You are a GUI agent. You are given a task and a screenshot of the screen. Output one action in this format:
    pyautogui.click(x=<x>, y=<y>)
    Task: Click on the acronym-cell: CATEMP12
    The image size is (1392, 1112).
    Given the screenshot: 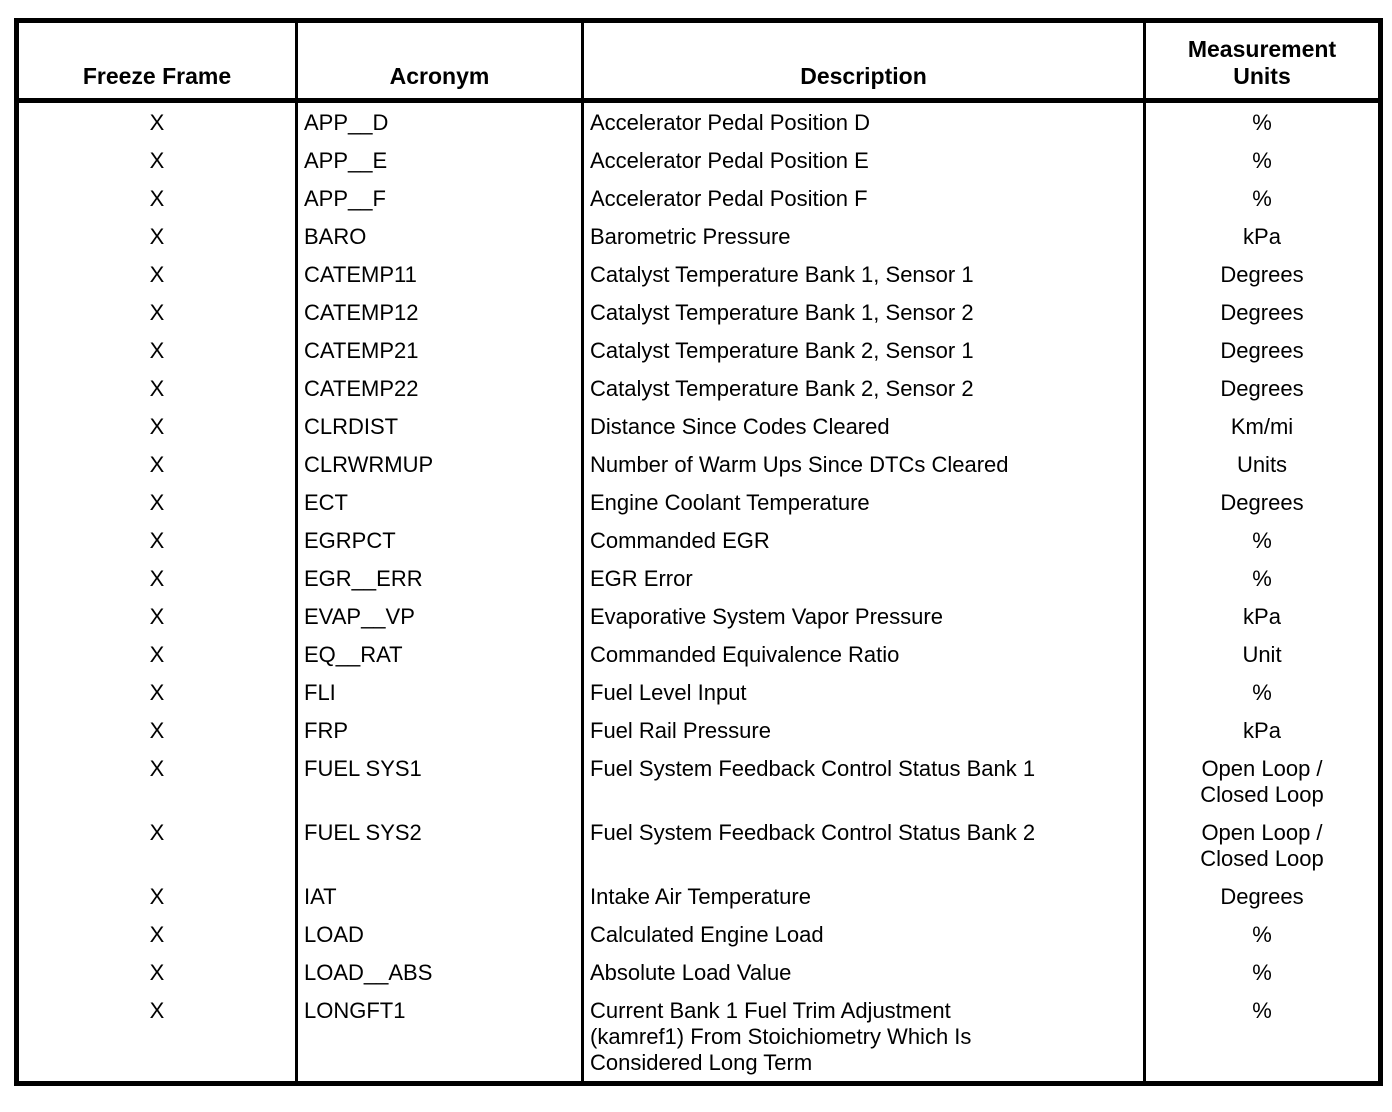 What is the action you would take?
    pyautogui.click(x=439, y=312)
    